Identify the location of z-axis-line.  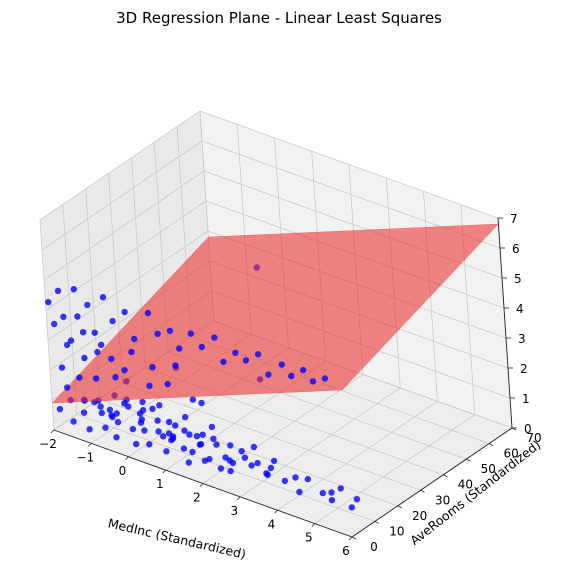
(505, 323).